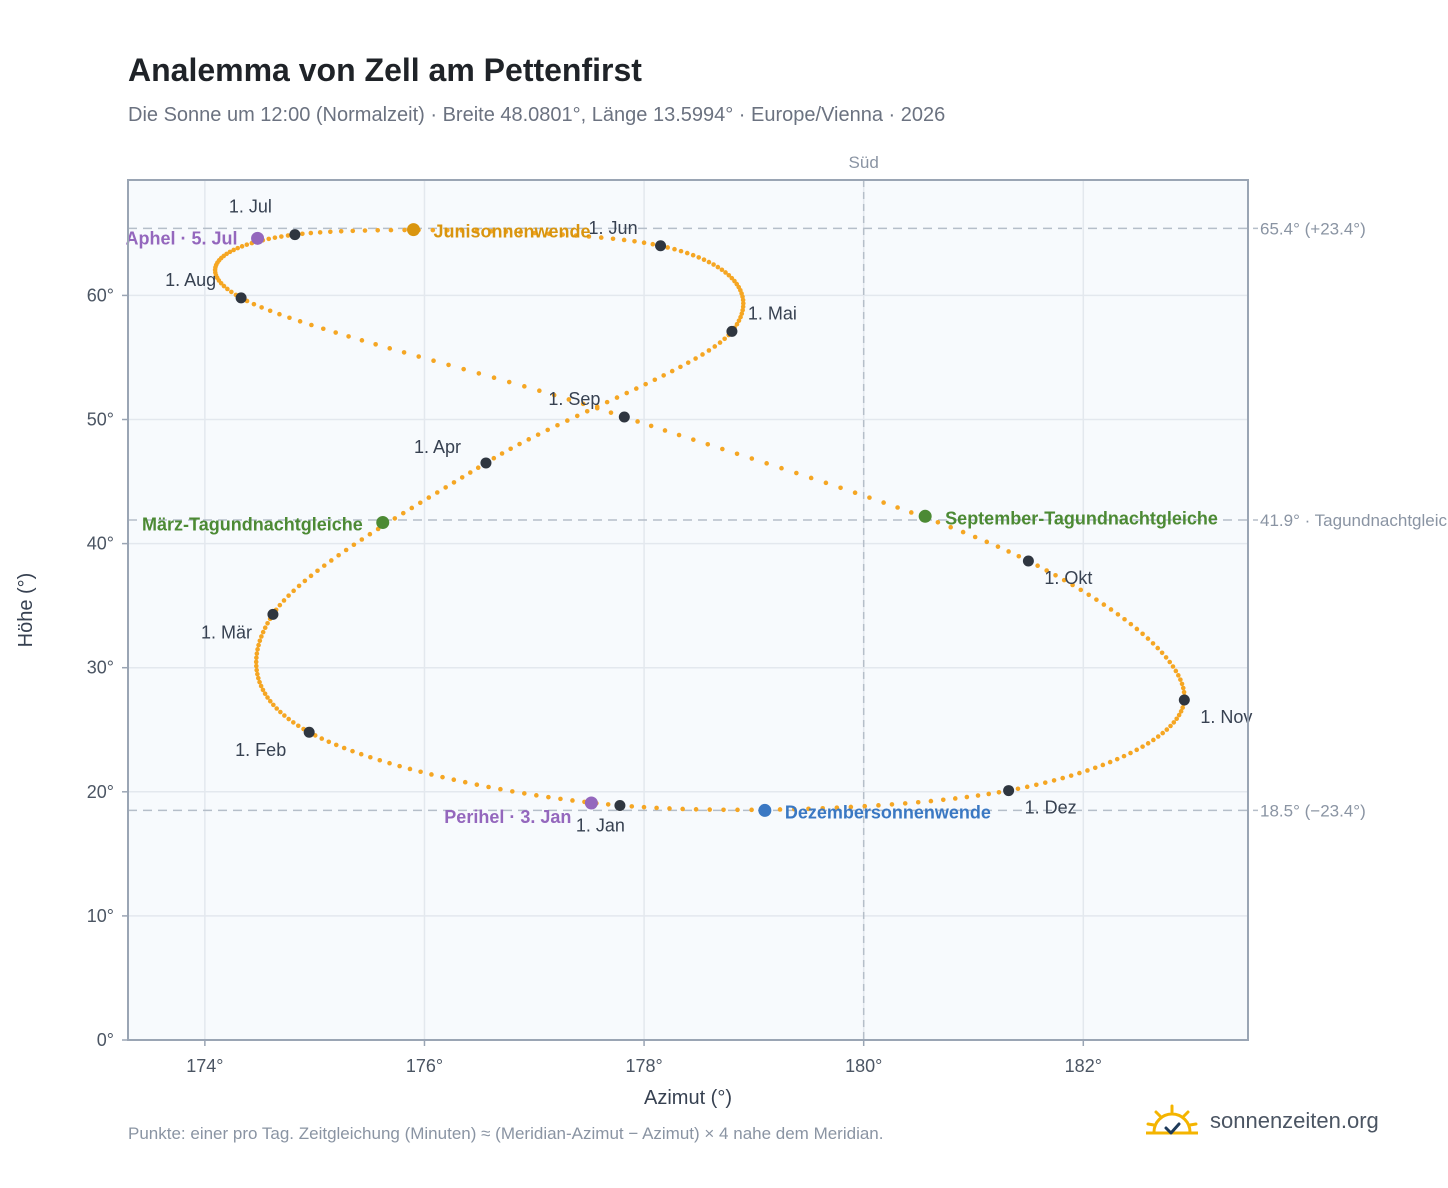  Describe the element at coordinates (507, 817) in the screenshot. I see `event-label: Perihel · 3. Jan` at that location.